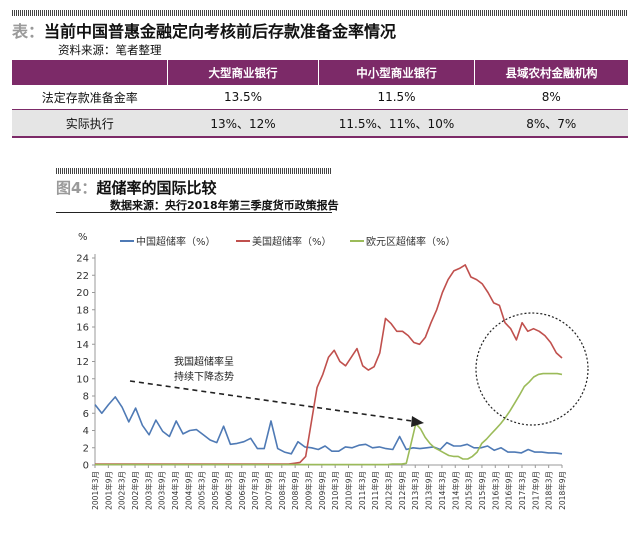 The image size is (640, 537). Describe the element at coordinates (86, 431) in the screenshot. I see `y-tick-label: 4` at that location.